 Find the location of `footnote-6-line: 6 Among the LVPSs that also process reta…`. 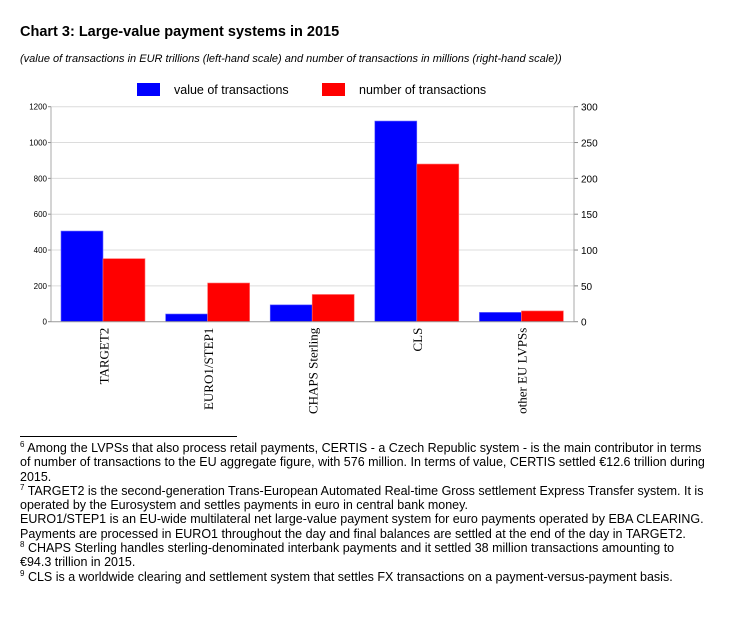

footnote-6-line: 6 Among the LVPSs that also process reta… is located at coordinates (377, 448).